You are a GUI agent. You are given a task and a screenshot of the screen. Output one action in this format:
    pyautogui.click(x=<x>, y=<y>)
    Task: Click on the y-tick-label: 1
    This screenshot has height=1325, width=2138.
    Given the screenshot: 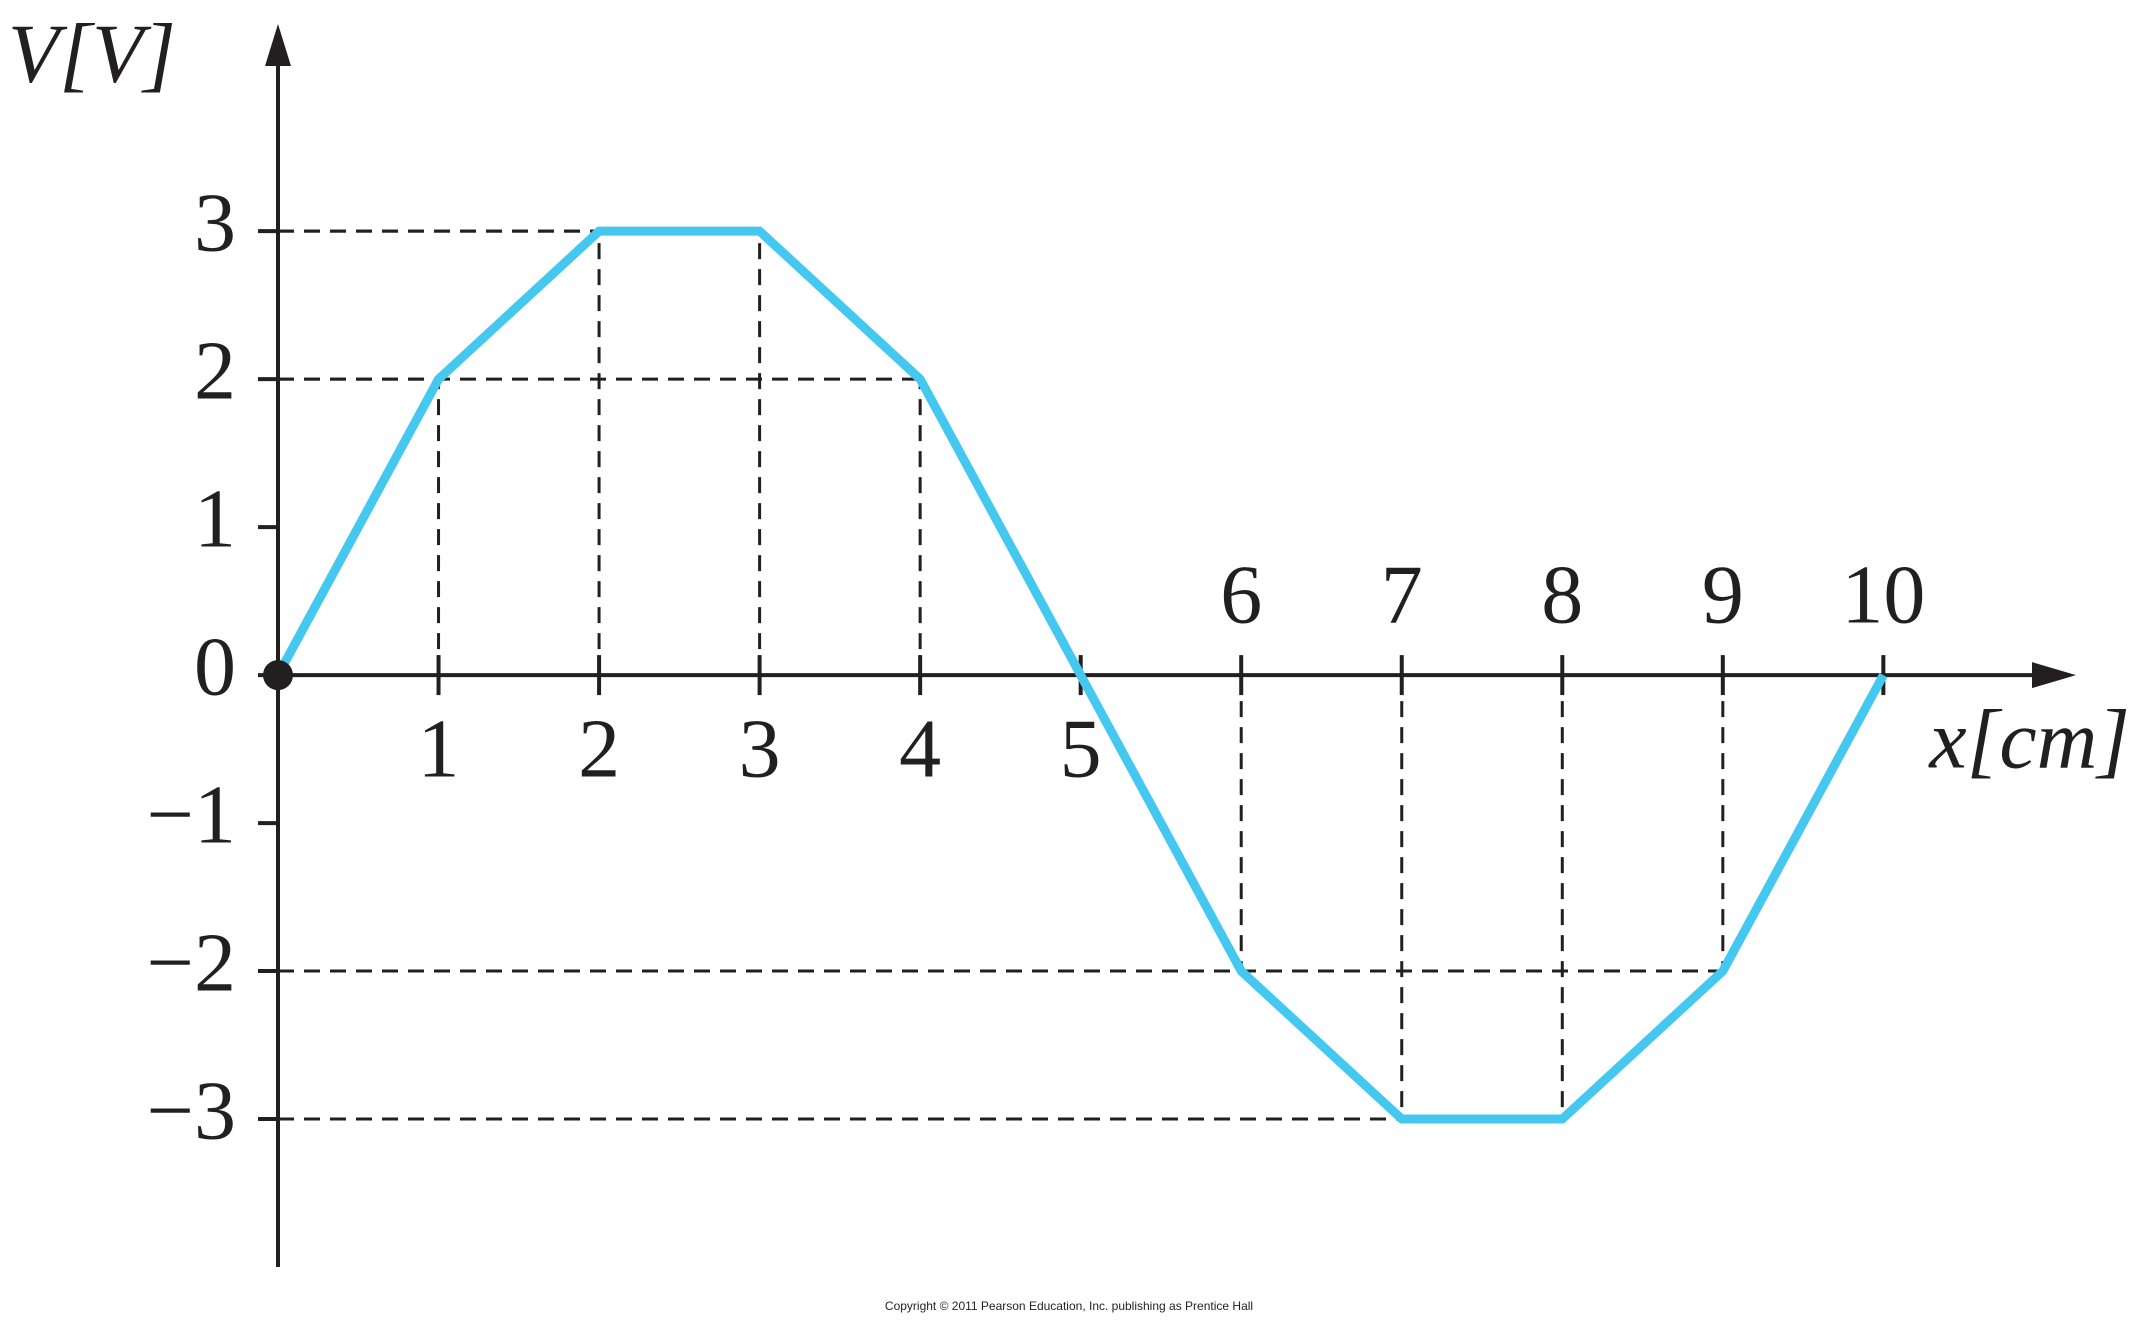 What is the action you would take?
    pyautogui.click(x=215, y=518)
    